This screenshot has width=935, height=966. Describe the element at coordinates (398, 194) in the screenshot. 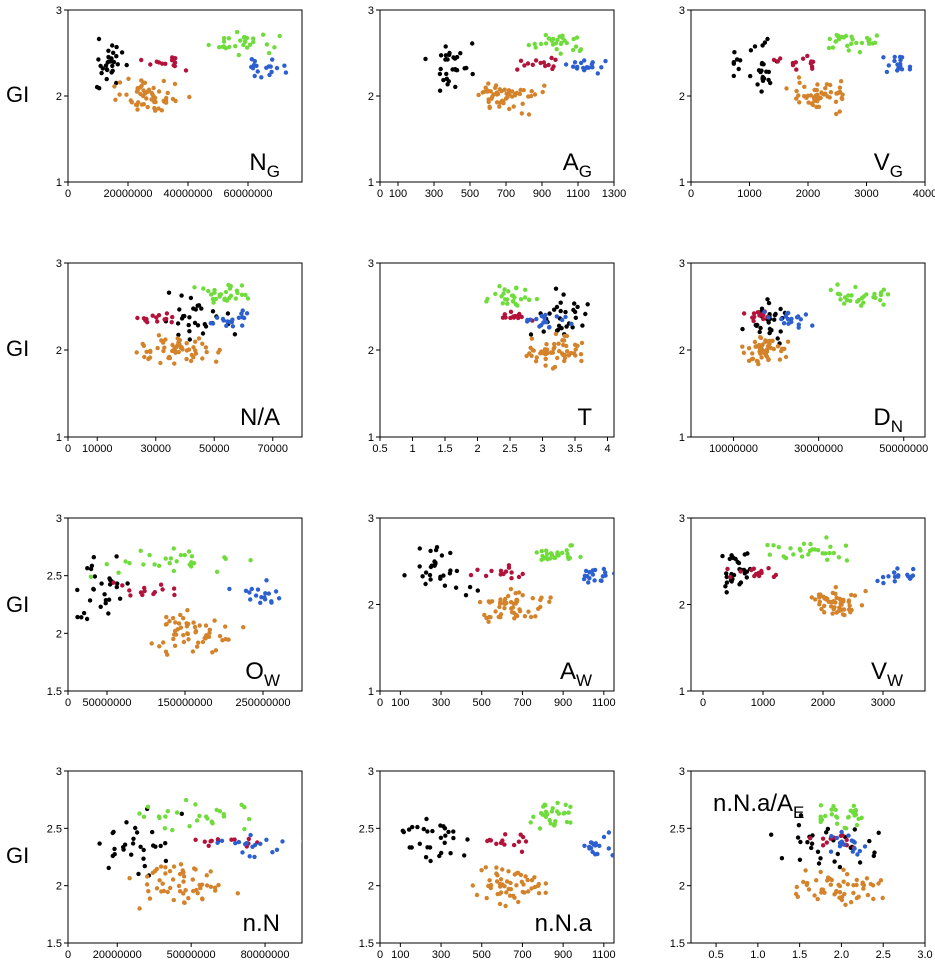

I see `x-tick-label: 100` at that location.